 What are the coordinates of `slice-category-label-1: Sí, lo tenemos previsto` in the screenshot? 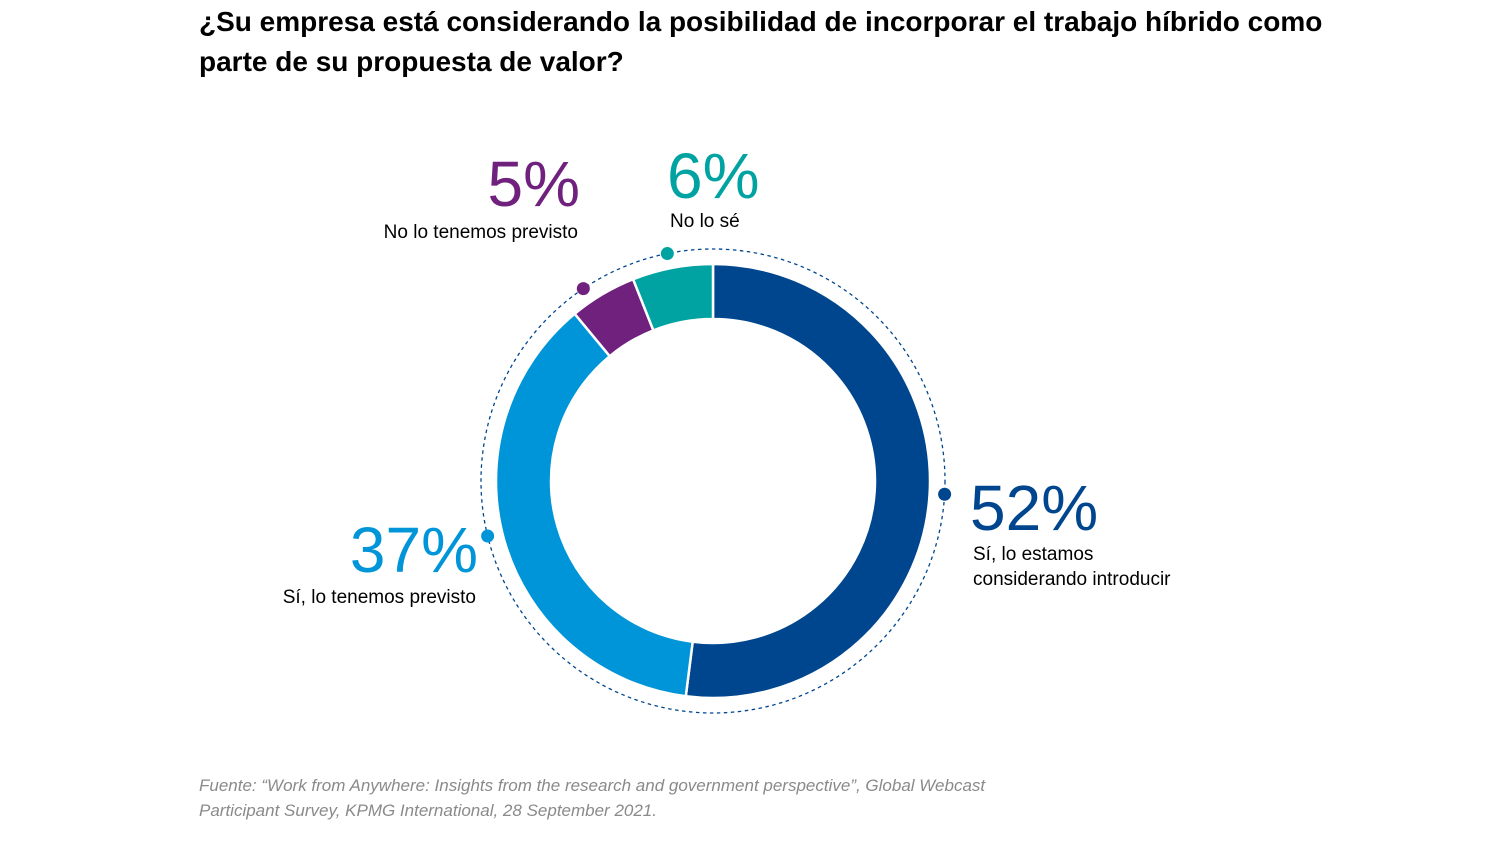 It's located at (379, 597).